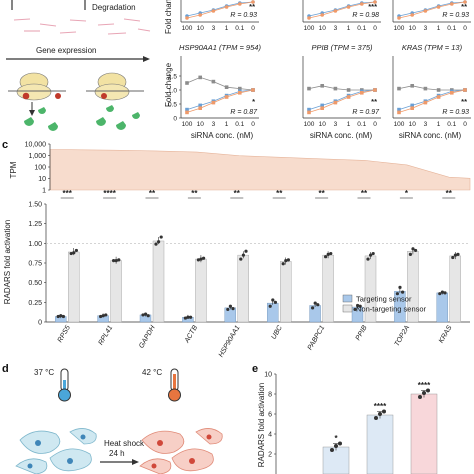  I want to click on category-label: KRAS, so click(446, 334).